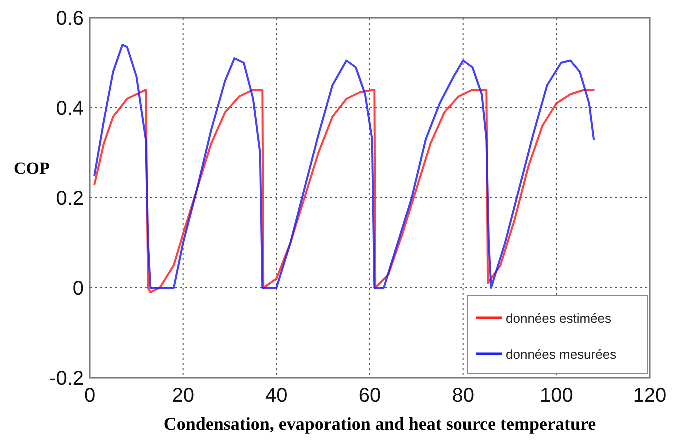  Describe the element at coordinates (70, 19) in the screenshot. I see `y-tick-label: 0.6` at that location.